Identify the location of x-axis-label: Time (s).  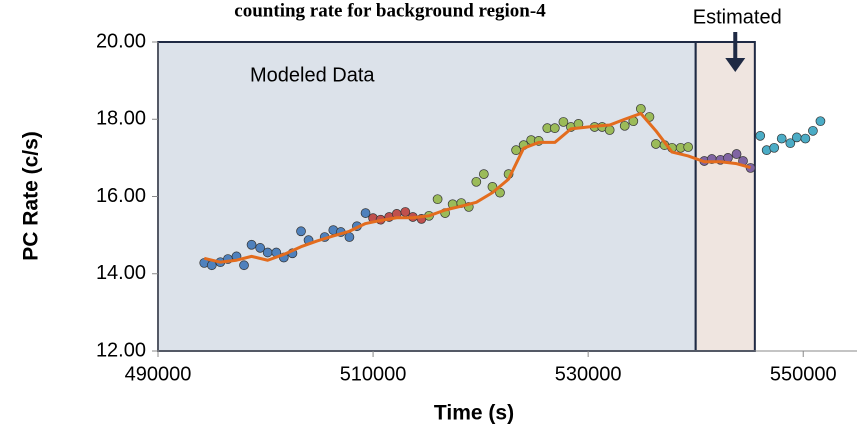
(474, 413).